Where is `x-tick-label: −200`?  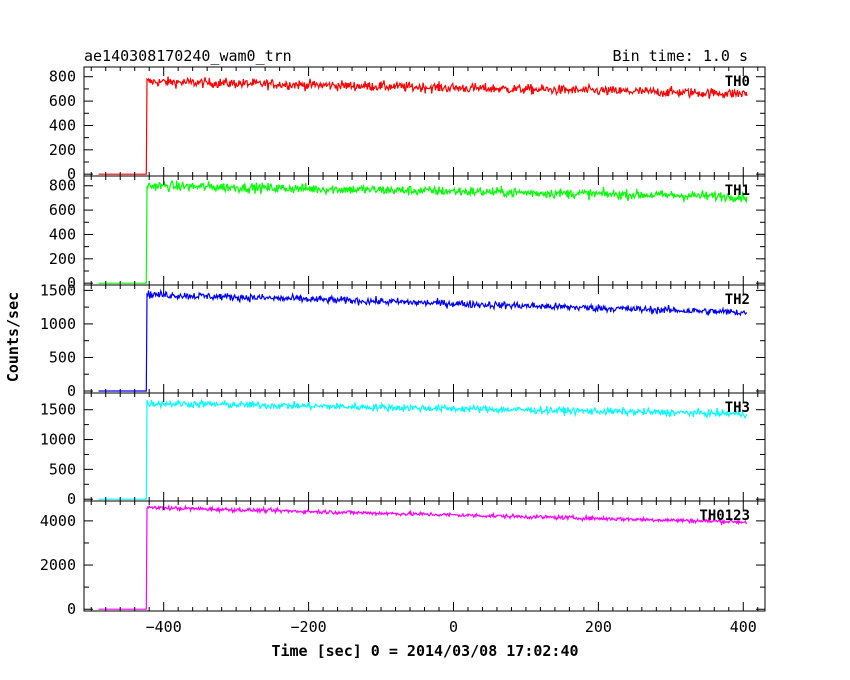
x-tick-label: −200 is located at coordinates (309, 627).